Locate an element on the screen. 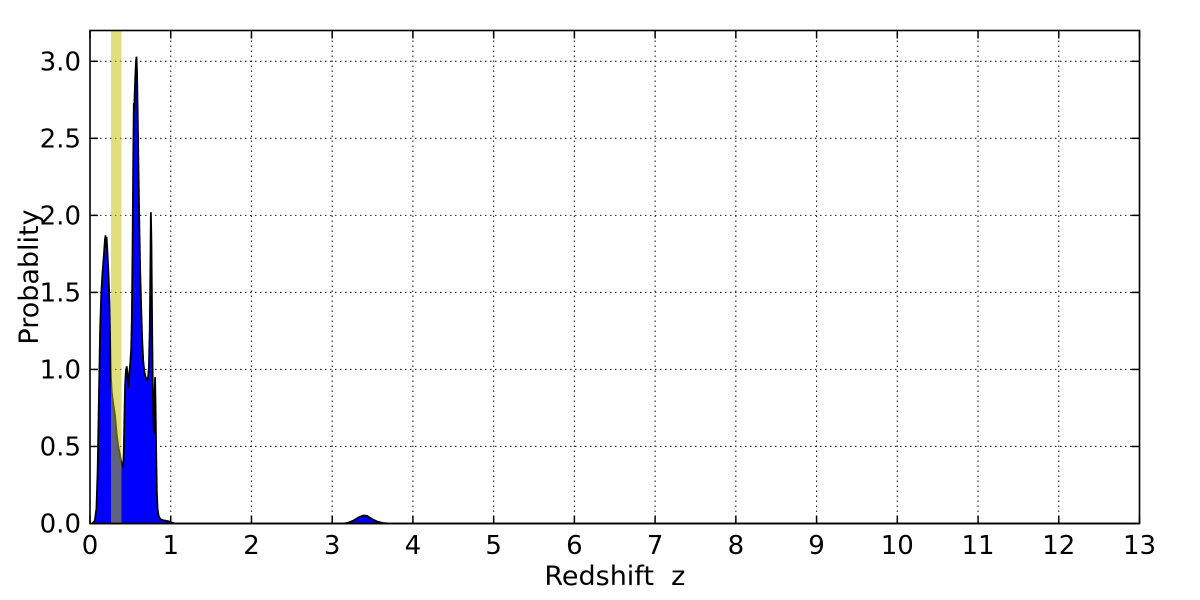 Image resolution: width=1200 pixels, height=600 pixels. x-tick-label: 8 is located at coordinates (736, 546).